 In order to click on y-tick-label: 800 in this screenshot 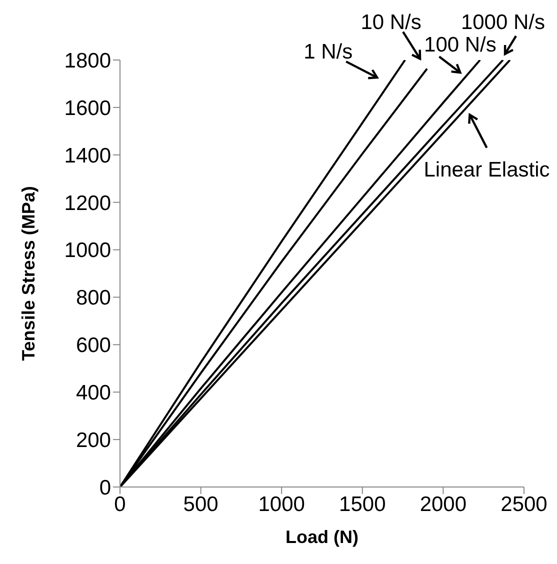, I will do `click(93, 298)`.